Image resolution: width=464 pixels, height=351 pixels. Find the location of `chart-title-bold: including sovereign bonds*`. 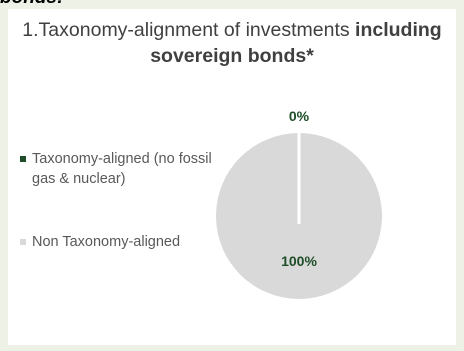

chart-title-bold: including sovereign bonds* is located at coordinates (296, 43).